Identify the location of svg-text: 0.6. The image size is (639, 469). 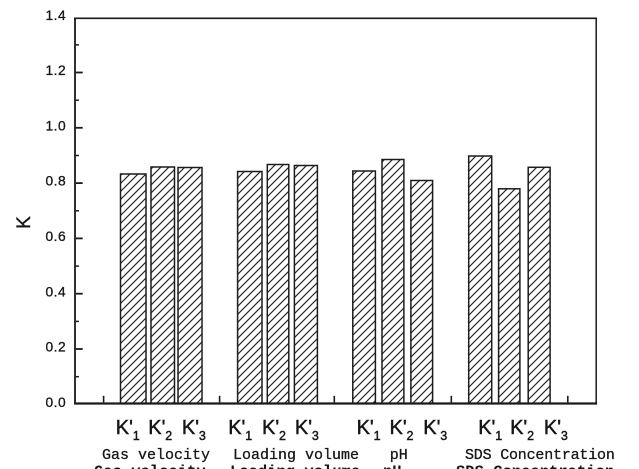
(55, 236).